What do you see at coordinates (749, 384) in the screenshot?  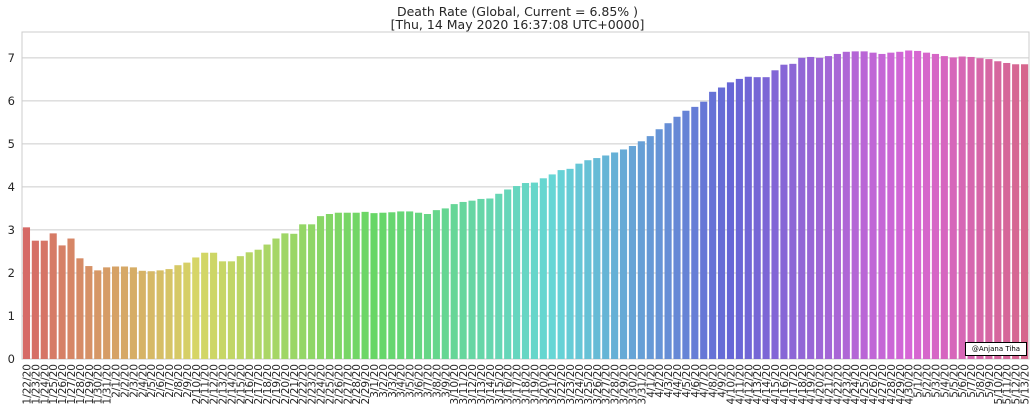 I see `x-tick-label: 4/12/20` at bounding box center [749, 384].